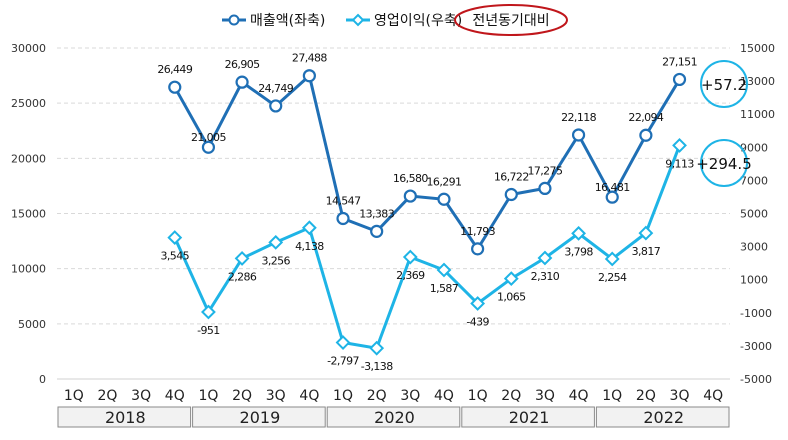  I want to click on year-label: 2018, so click(125, 417).